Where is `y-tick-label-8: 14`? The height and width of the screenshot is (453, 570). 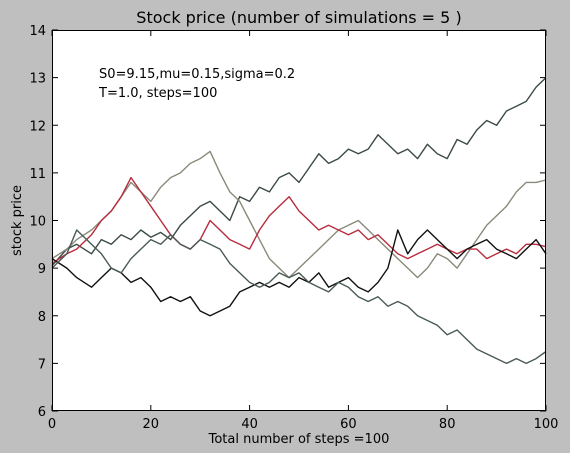
y-tick-label-8: 14 is located at coordinates (37, 31).